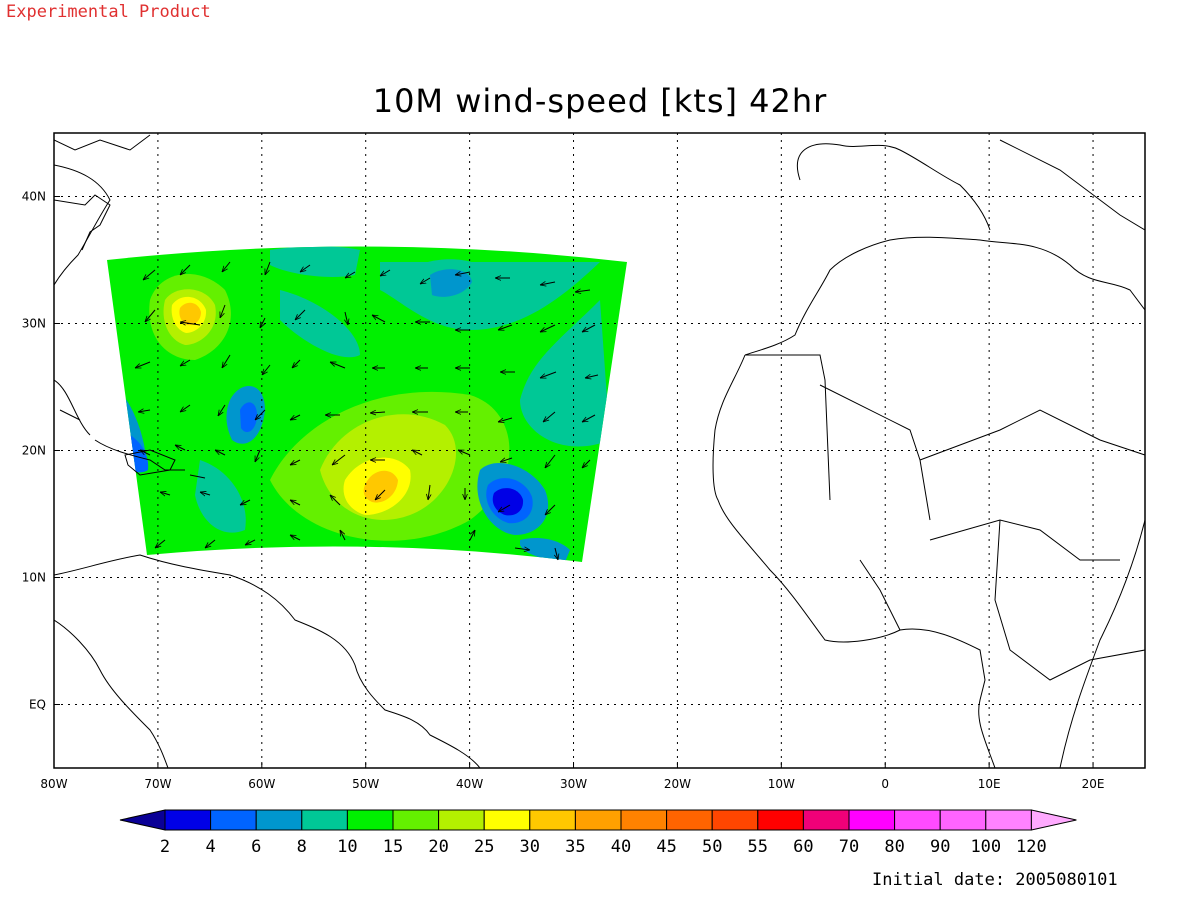 The height and width of the screenshot is (900, 1200). Describe the element at coordinates (367, 410) in the screenshot. I see `wind-vectors` at that location.